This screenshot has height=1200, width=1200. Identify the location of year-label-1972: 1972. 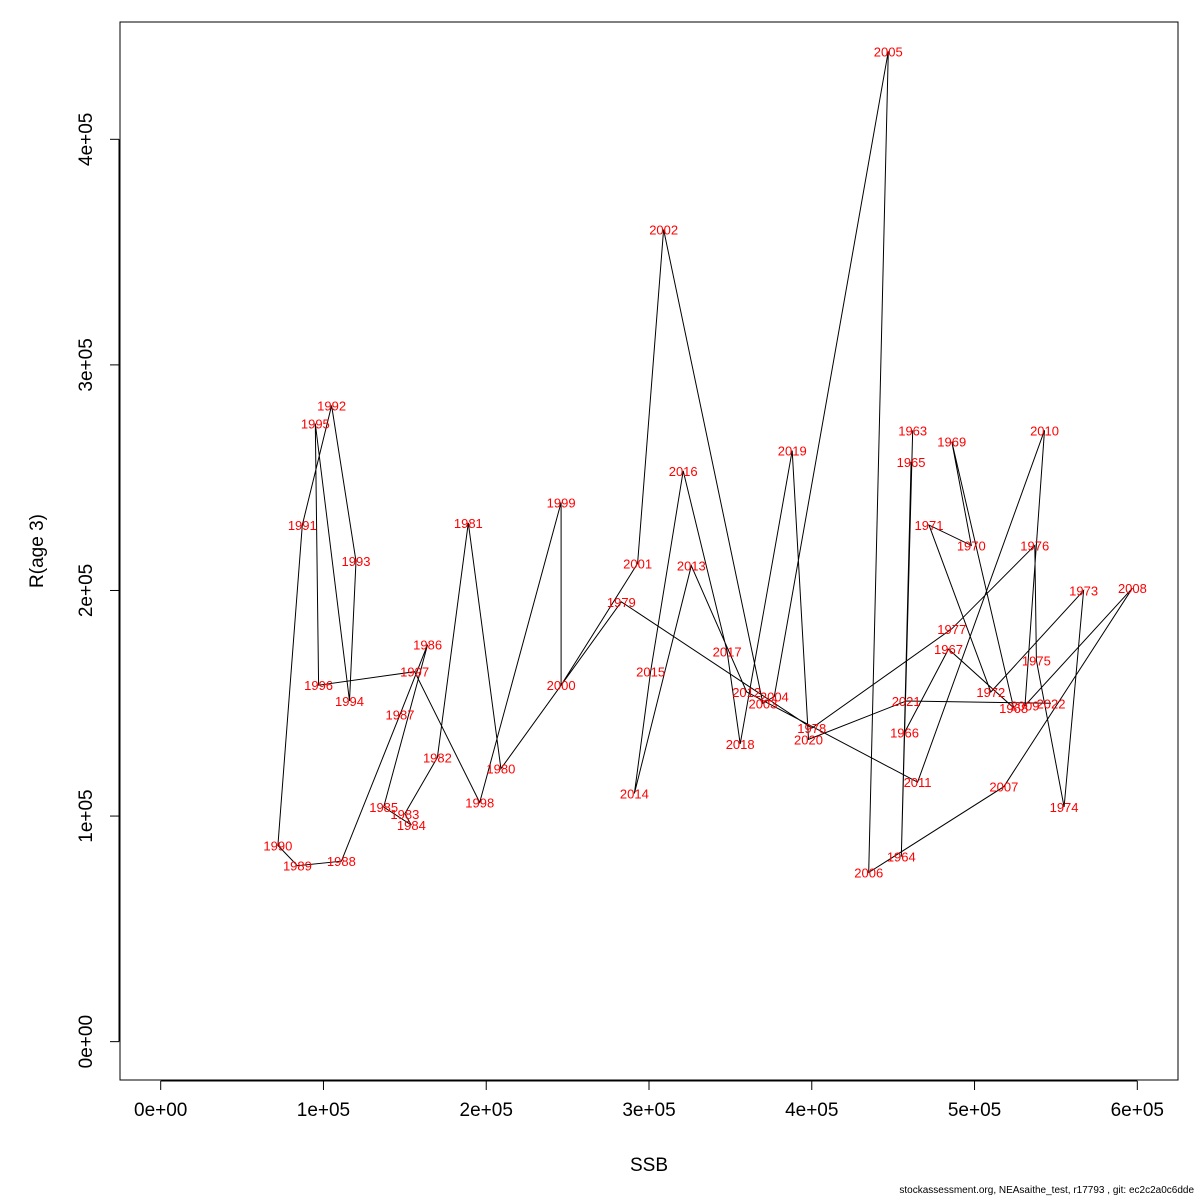
(990, 692).